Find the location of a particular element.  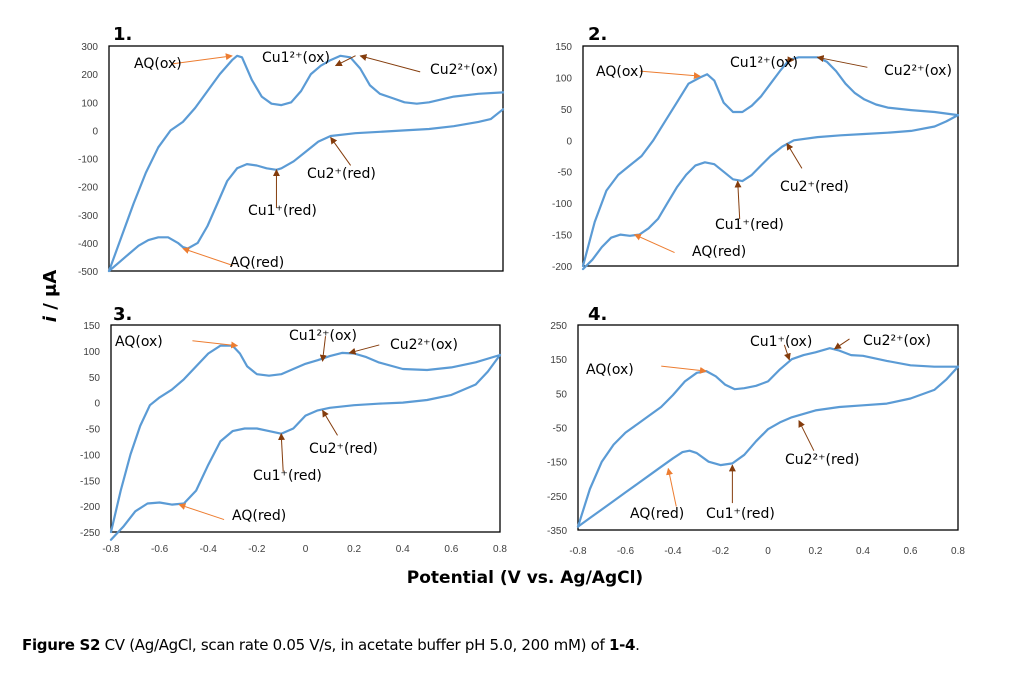

y-tick-label: 200 is located at coordinates (89, 75).